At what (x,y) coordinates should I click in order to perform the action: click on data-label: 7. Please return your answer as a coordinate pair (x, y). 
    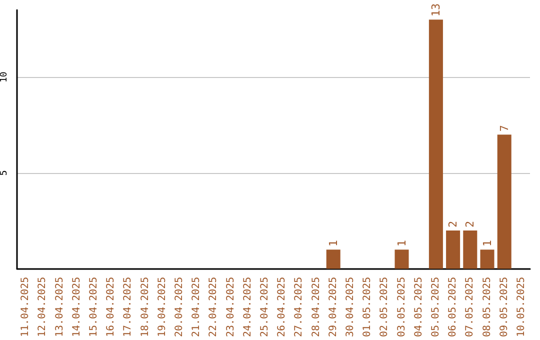
    Looking at the image, I should click on (504, 128).